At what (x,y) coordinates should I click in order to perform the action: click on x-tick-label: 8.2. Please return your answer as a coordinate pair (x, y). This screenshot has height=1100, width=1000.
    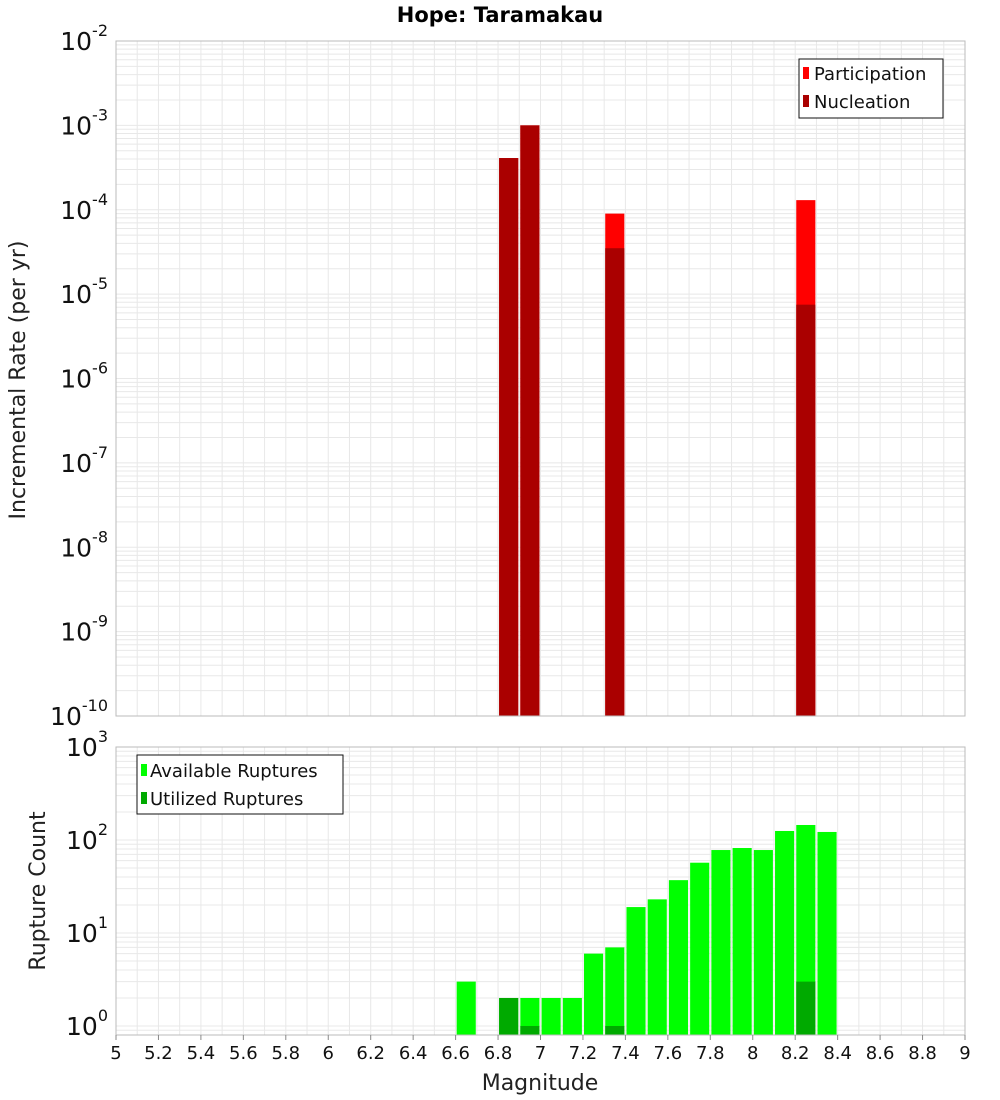
    Looking at the image, I should click on (795, 1053).